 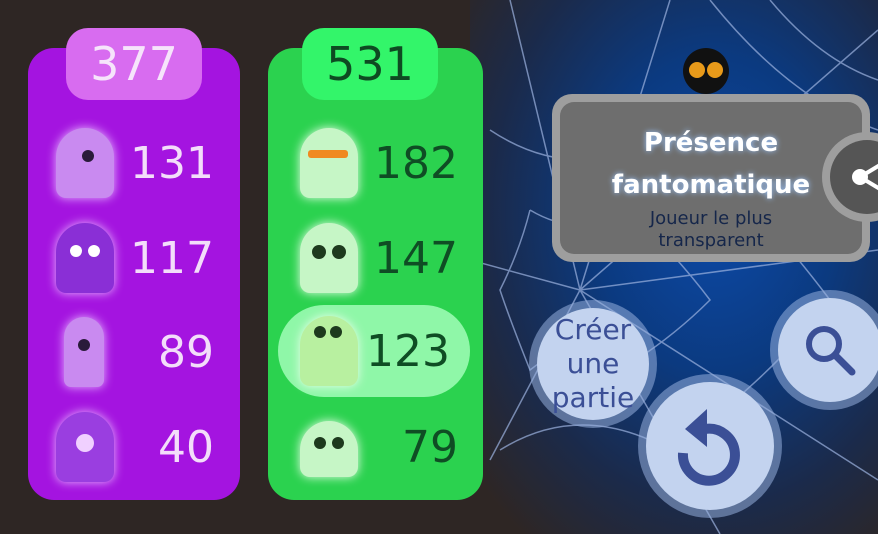 I want to click on player-row: 89, so click(x=134, y=352).